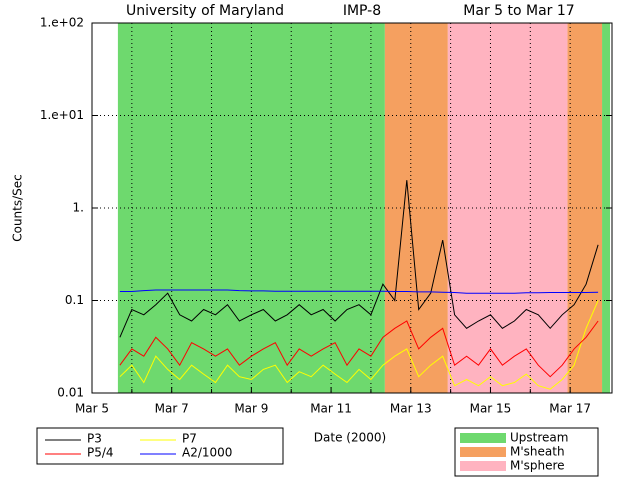  I want to click on x-tick-label: Mar 5, so click(92, 409).